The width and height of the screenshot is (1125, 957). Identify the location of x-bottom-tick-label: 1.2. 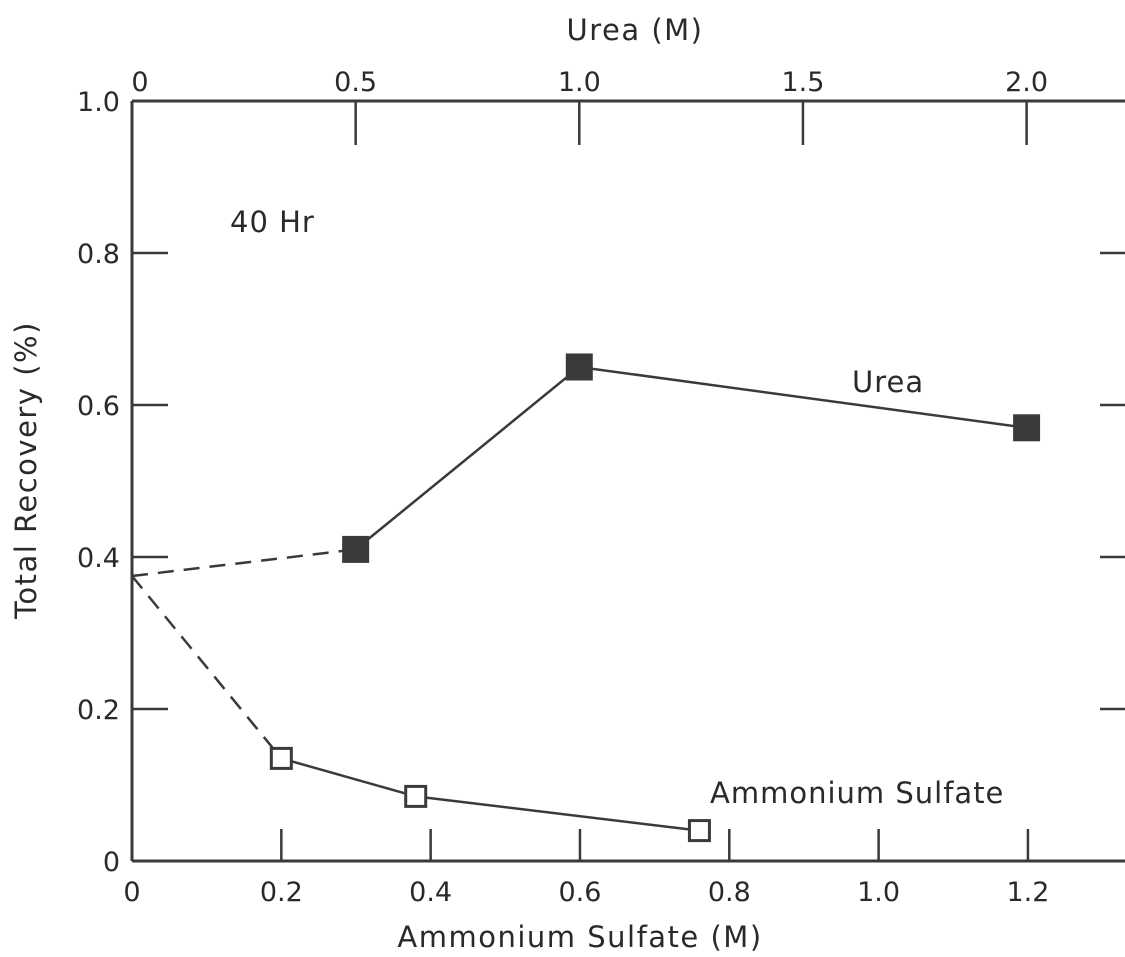
(1027, 892).